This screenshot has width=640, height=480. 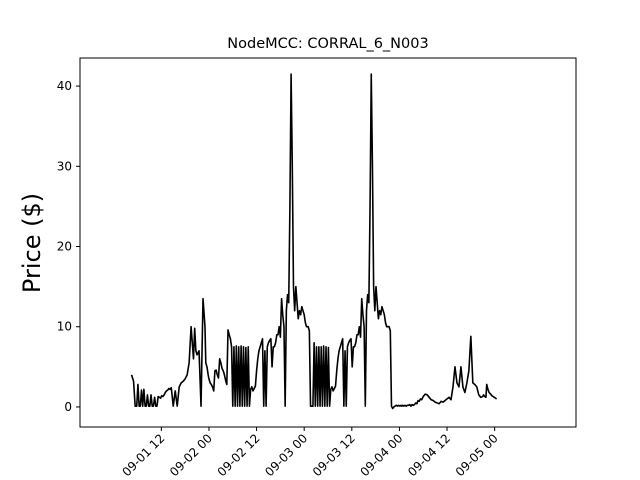 What do you see at coordinates (64, 327) in the screenshot?
I see `y-tick-label: 10` at bounding box center [64, 327].